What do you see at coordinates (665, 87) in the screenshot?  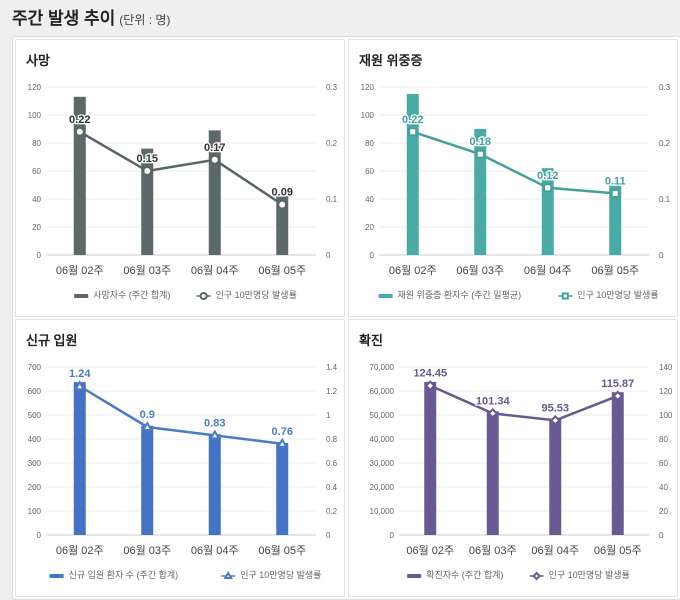 I see `y2-tick-label: 0.3` at bounding box center [665, 87].